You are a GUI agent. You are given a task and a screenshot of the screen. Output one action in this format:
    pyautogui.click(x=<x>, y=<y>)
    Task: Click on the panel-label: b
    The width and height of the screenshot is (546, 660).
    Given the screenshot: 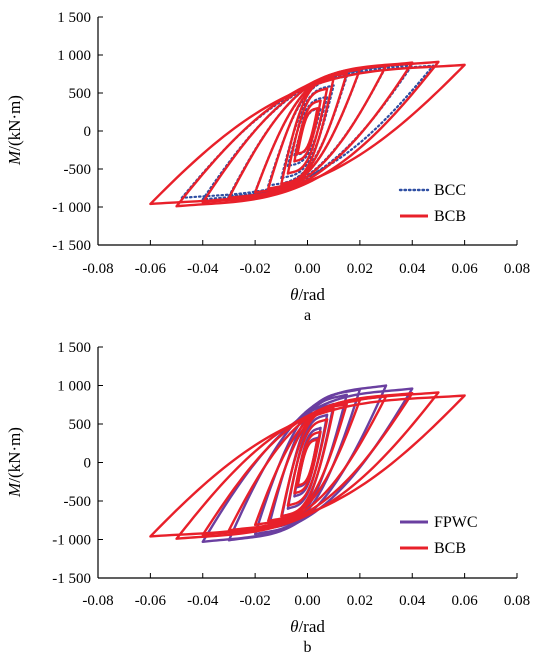 What is the action you would take?
    pyautogui.click(x=308, y=647)
    